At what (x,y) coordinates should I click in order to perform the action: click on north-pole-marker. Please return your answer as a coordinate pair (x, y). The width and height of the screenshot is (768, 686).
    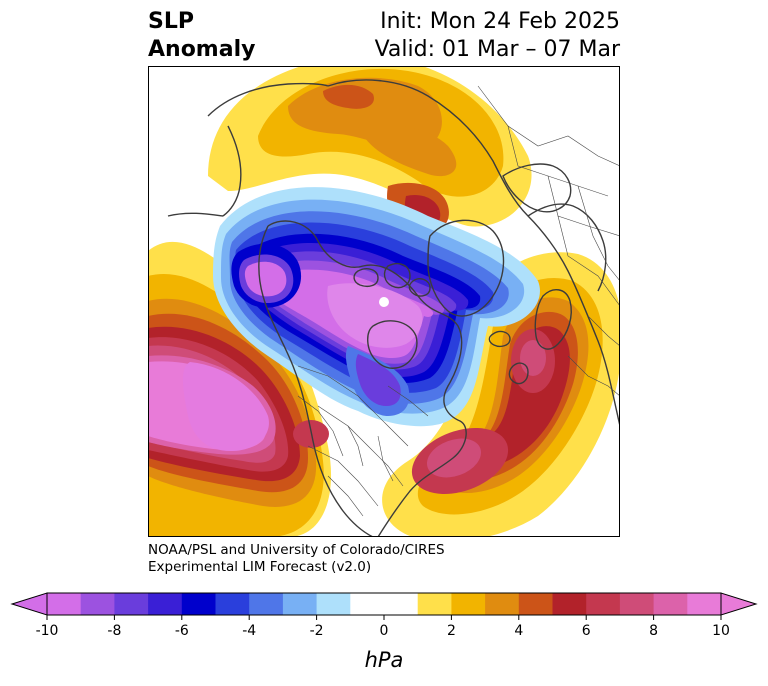
    Looking at the image, I should click on (384, 302).